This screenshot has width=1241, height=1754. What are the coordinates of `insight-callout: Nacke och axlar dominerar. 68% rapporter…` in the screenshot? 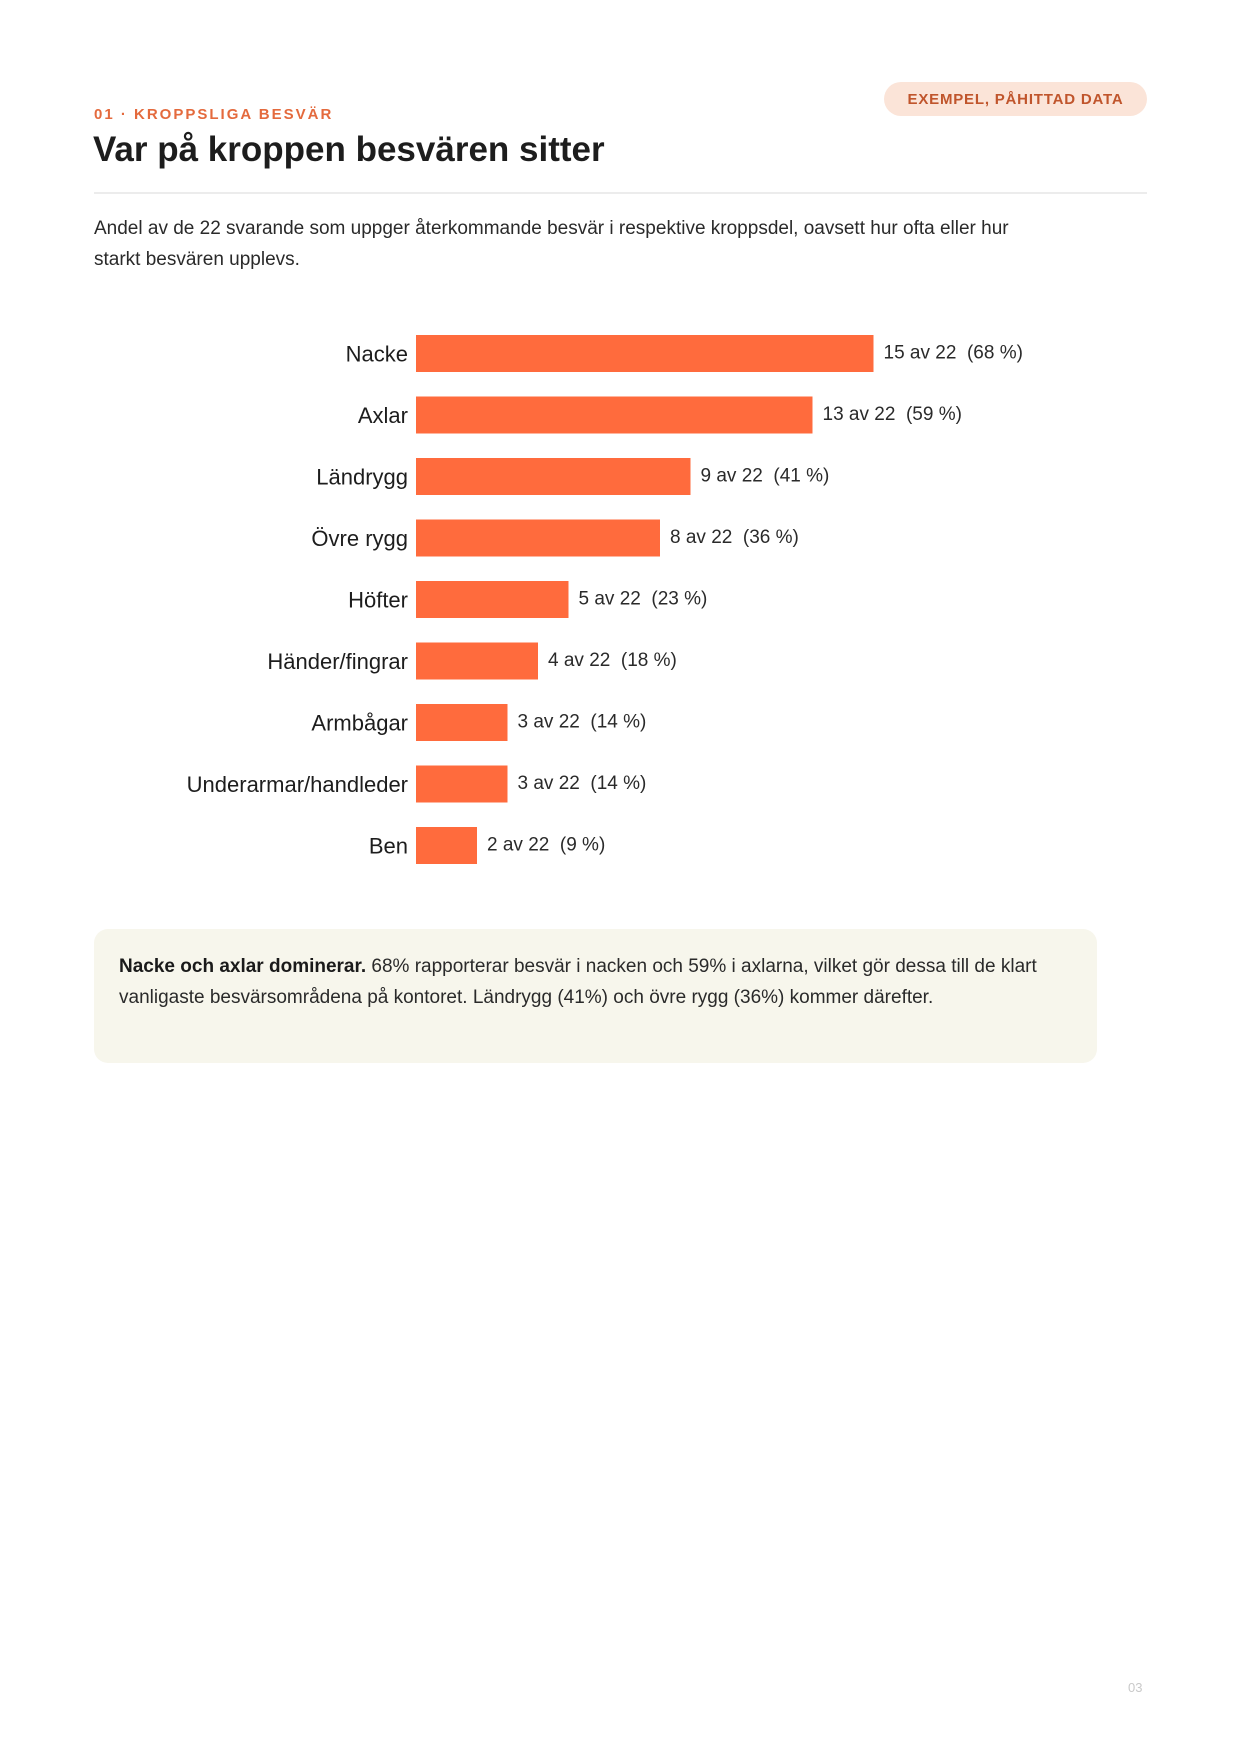 It's located at (595, 996).